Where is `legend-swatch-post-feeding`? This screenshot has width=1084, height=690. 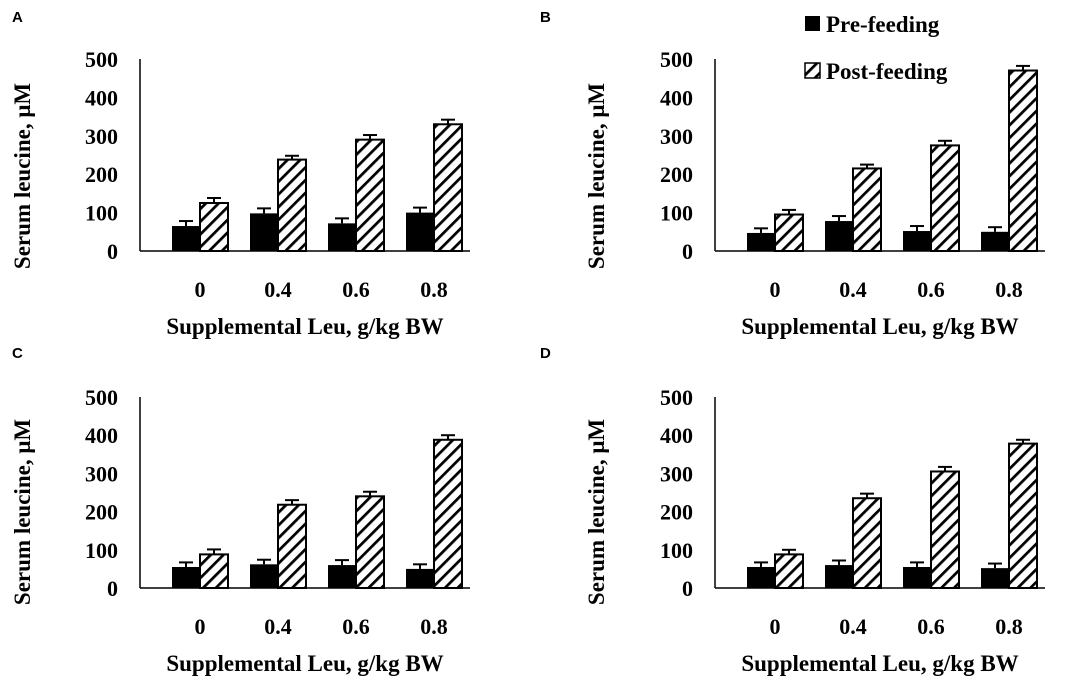 legend-swatch-post-feeding is located at coordinates (812, 70).